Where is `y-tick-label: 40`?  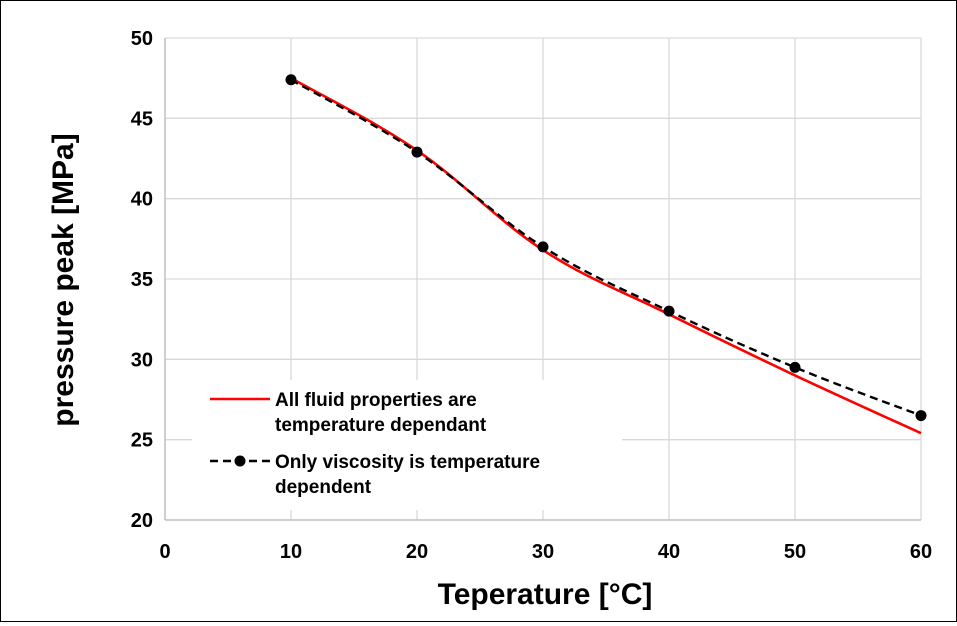
y-tick-label: 40 is located at coordinates (142, 200).